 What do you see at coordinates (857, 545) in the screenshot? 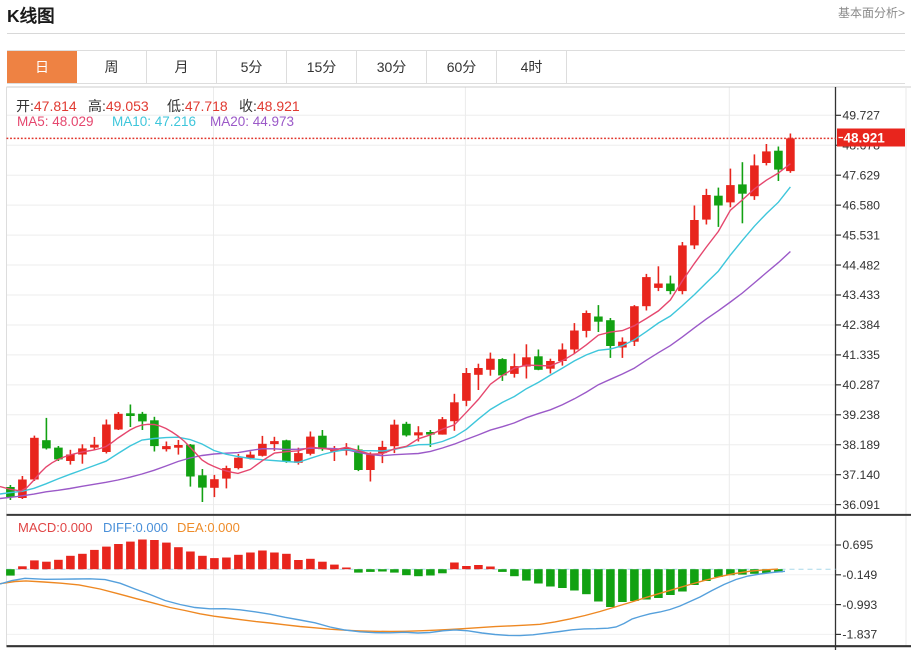
I see `svg-text: 0.695` at bounding box center [857, 545].